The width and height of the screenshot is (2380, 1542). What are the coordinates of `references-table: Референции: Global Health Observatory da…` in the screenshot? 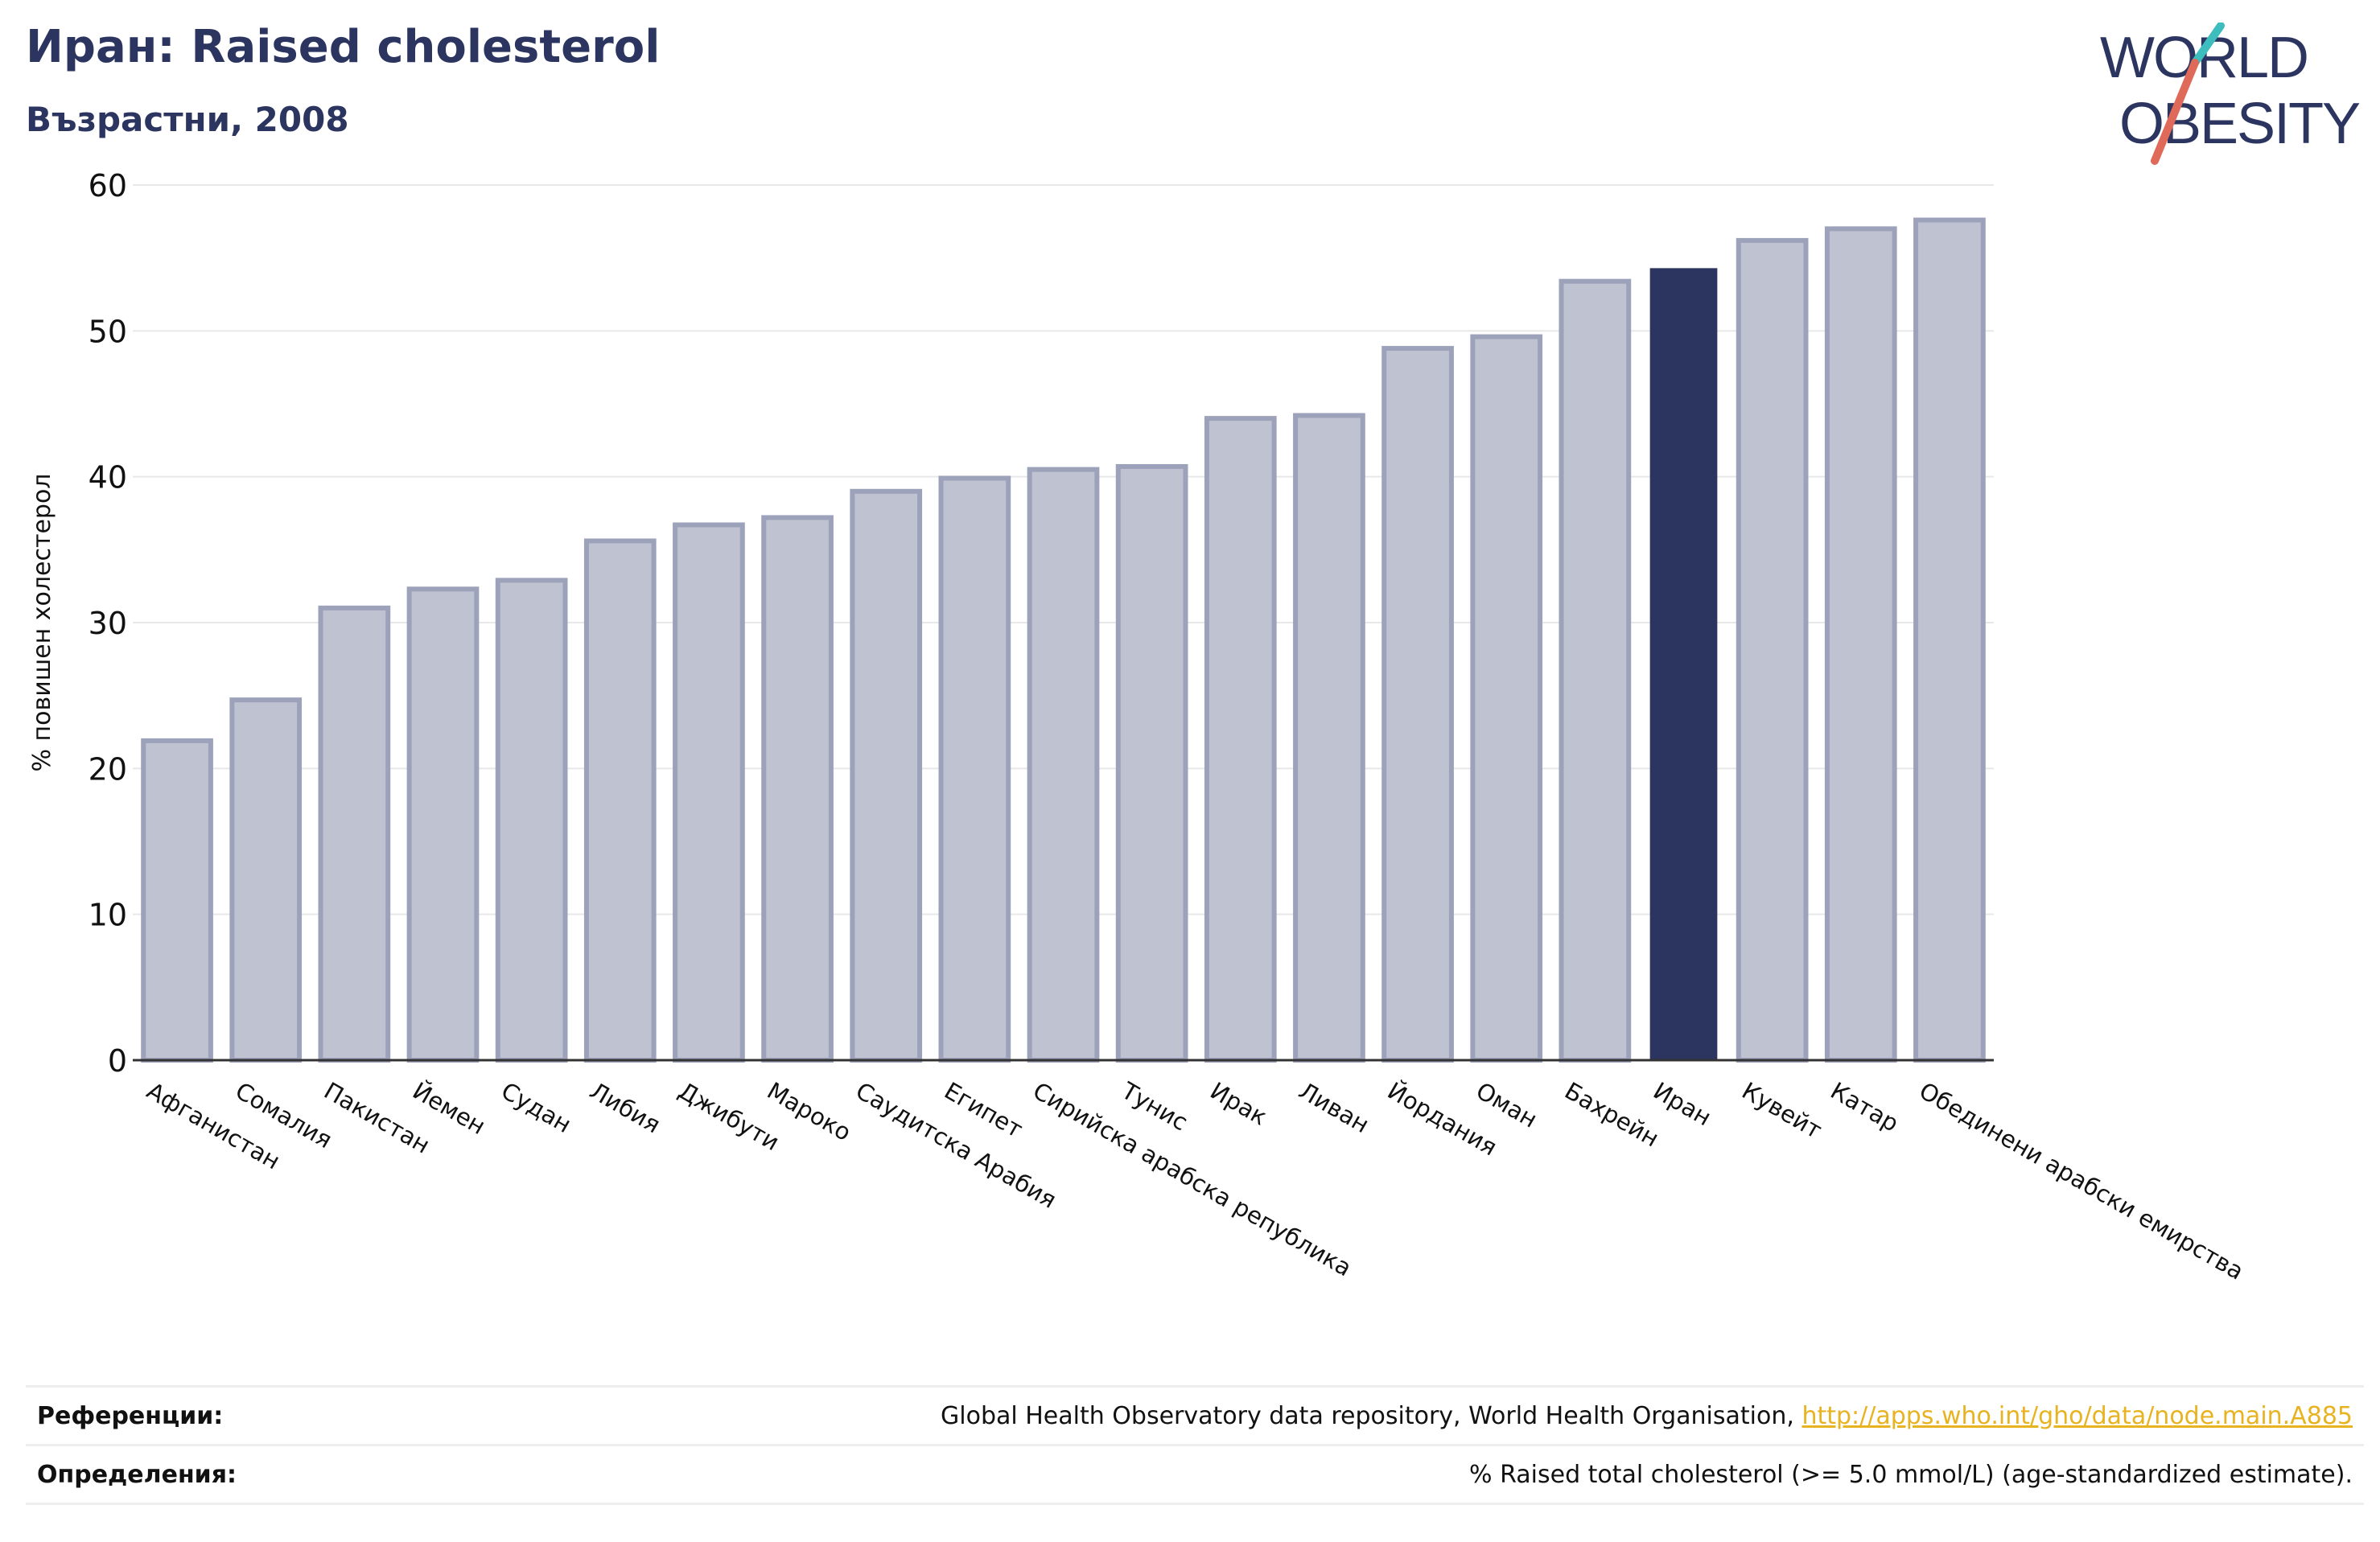 It's located at (1195, 1445).